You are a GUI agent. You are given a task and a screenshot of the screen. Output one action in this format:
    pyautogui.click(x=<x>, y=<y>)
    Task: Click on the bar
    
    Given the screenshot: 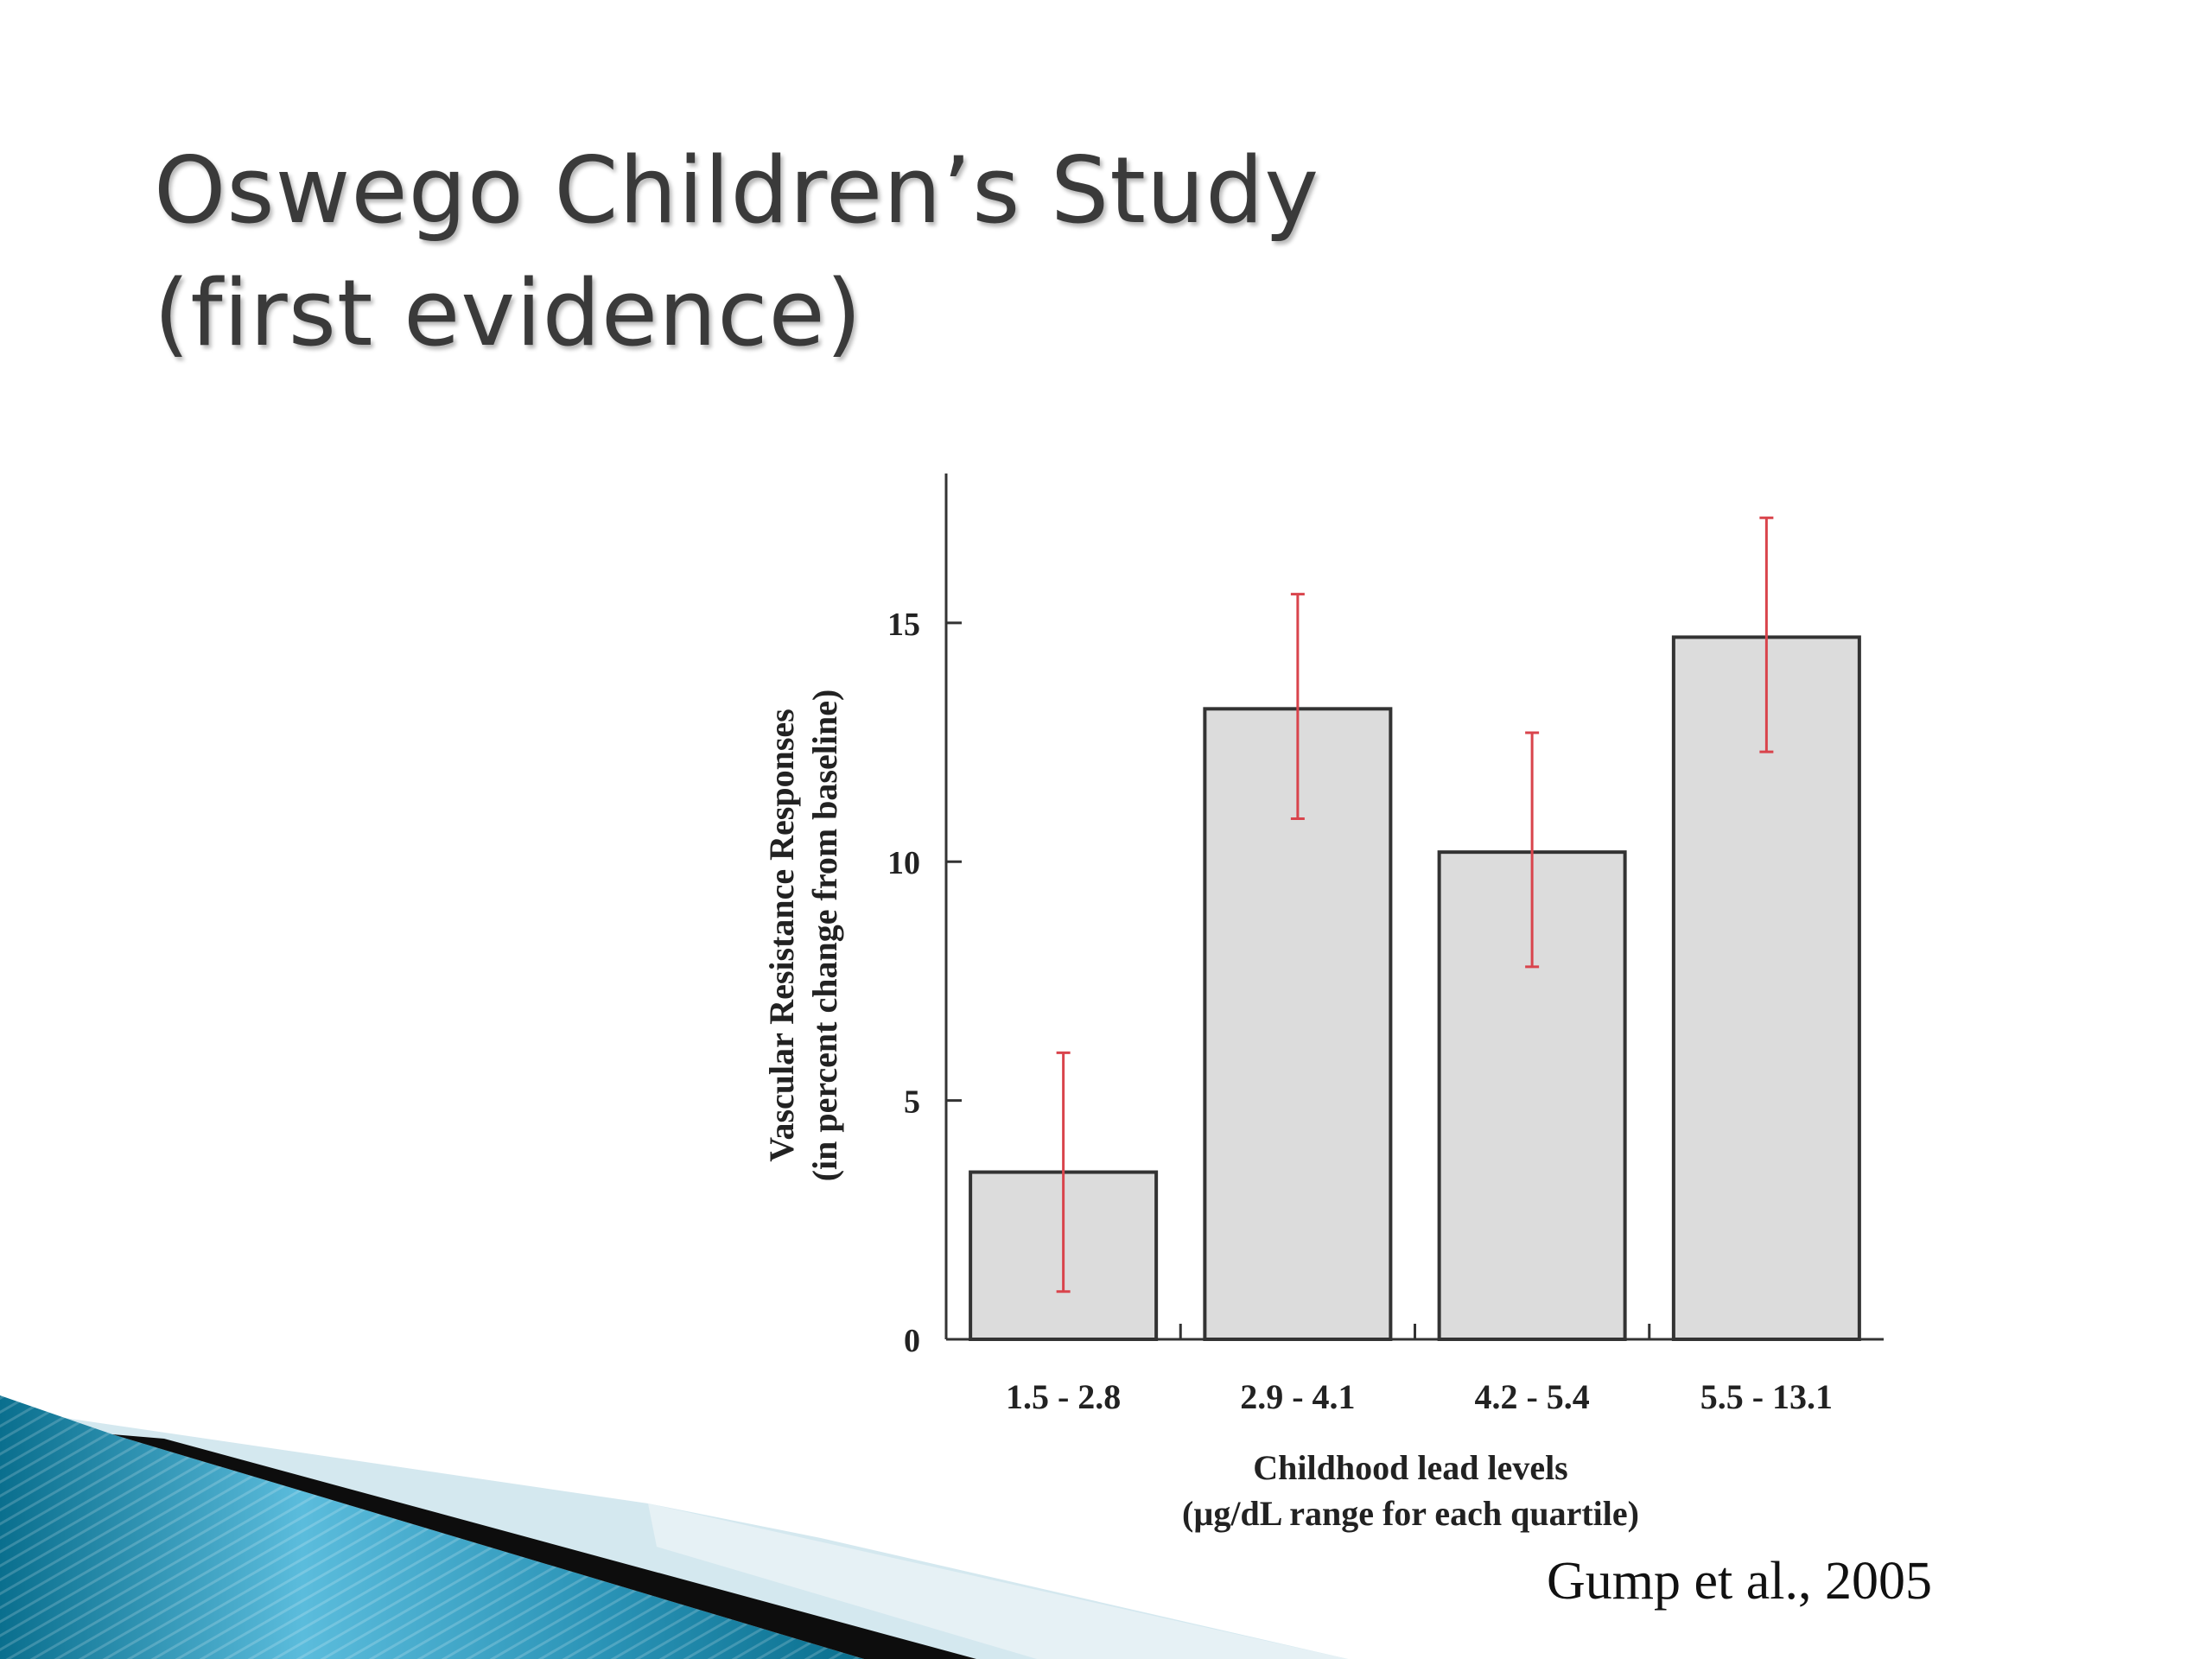 What is the action you would take?
    pyautogui.click(x=1766, y=988)
    